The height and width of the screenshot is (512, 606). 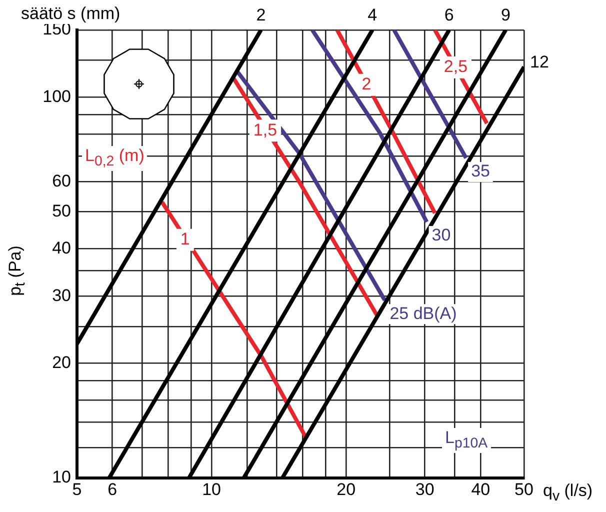 I want to click on x-tick-label: 6, so click(x=113, y=489).